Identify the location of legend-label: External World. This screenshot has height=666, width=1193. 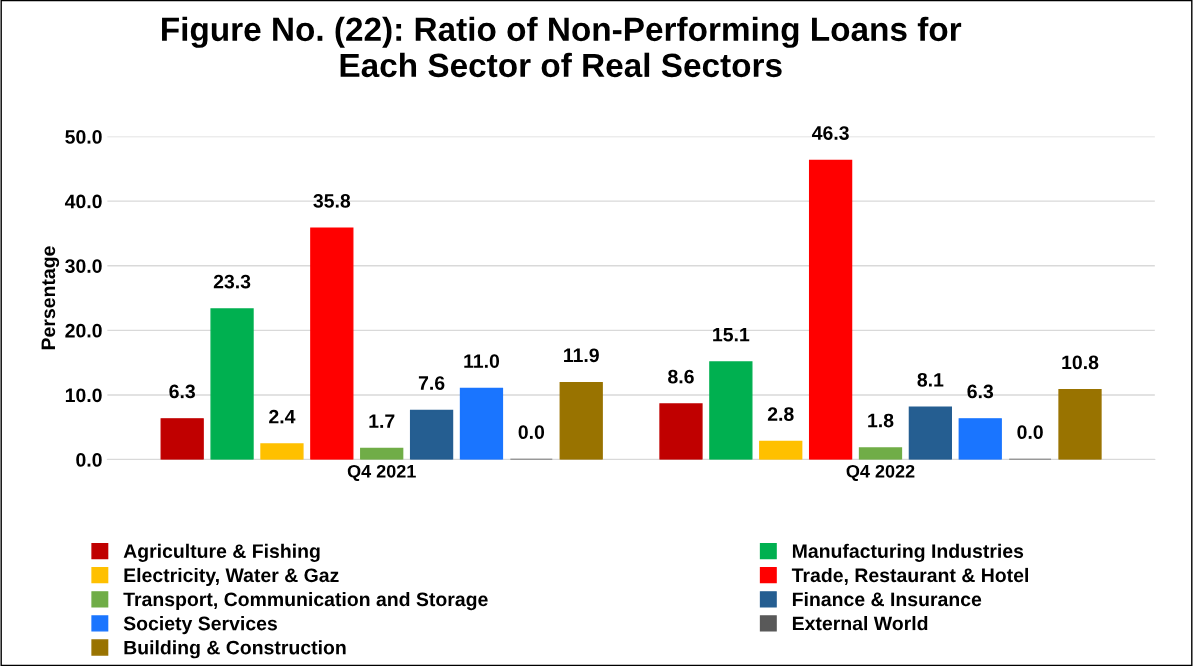
(860, 623).